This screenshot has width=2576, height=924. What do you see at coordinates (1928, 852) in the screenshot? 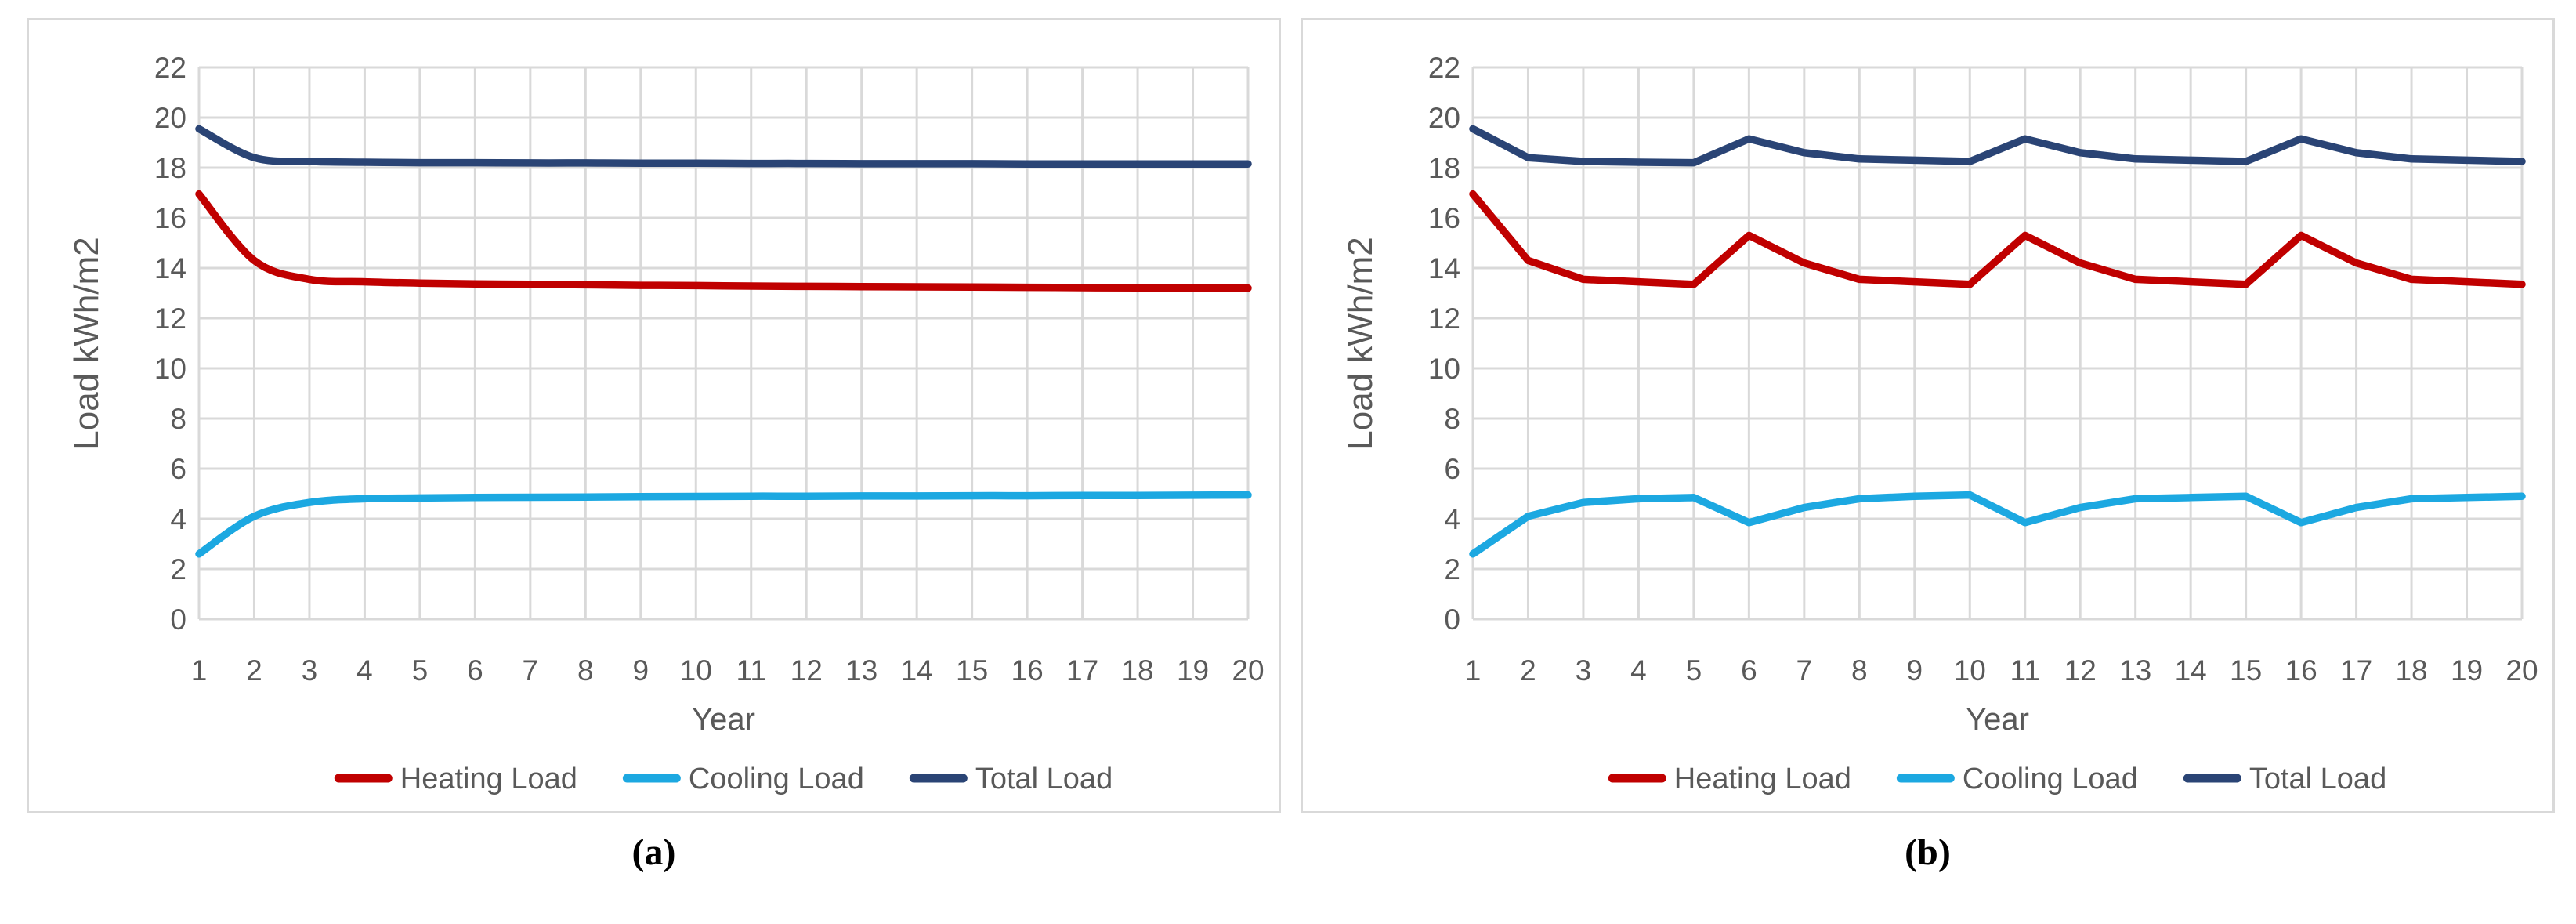
I see `caption-b: (b)` at bounding box center [1928, 852].